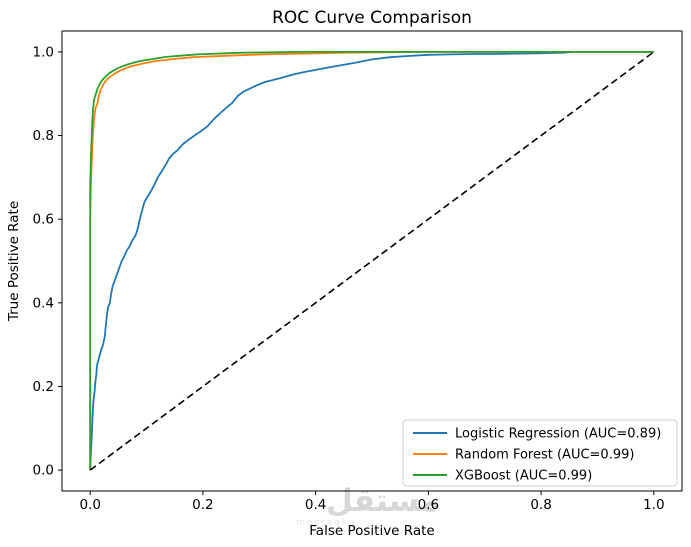 This screenshot has width=691, height=547. I want to click on x-tick-label: 0.8, so click(540, 505).